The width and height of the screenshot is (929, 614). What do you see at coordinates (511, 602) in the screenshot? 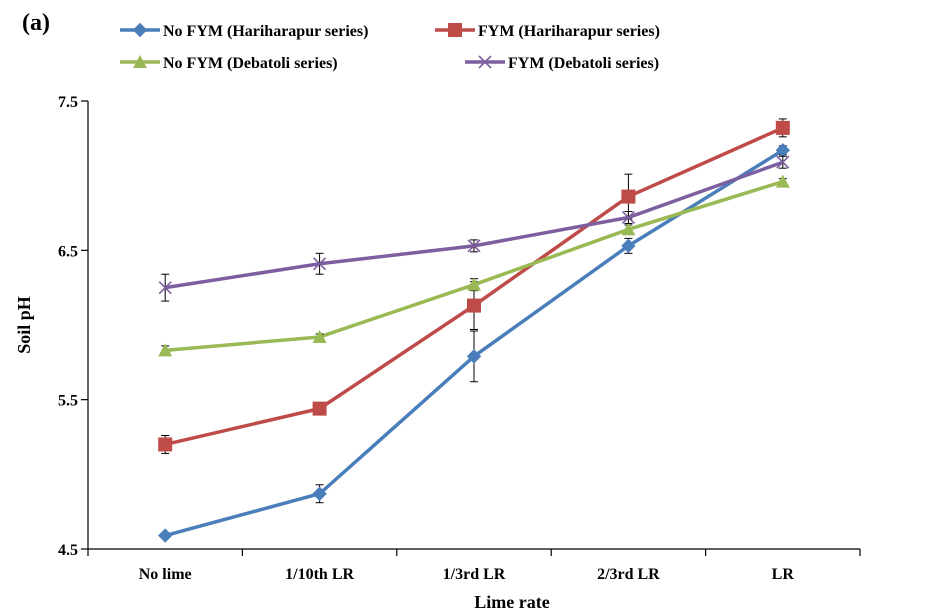
I see `x-axis-title: Lime rate` at bounding box center [511, 602].